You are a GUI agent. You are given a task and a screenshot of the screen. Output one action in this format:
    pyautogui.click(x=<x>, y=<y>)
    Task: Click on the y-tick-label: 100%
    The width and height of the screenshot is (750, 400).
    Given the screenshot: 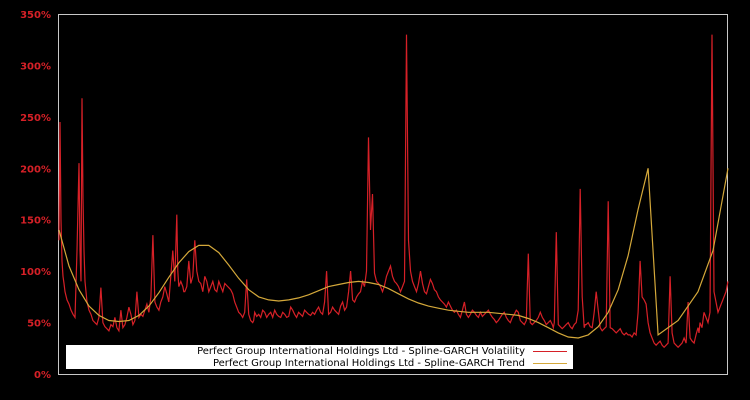 What is the action you would take?
    pyautogui.click(x=35, y=272)
    